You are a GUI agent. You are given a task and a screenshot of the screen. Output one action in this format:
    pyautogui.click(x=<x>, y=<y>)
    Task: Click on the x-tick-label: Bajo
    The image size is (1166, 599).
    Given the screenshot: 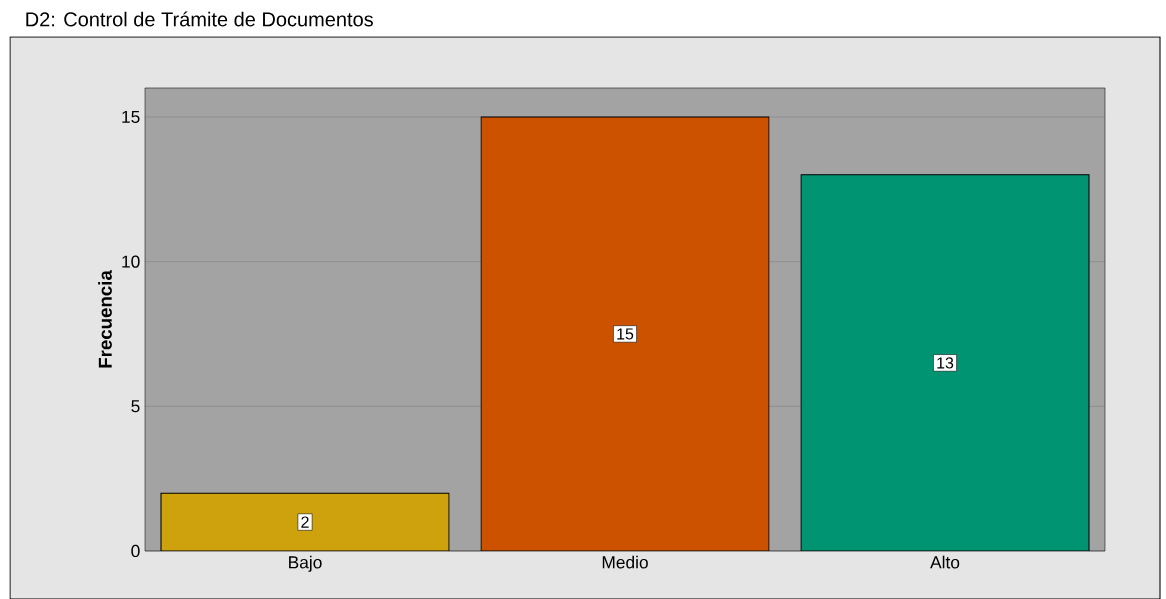 What is the action you would take?
    pyautogui.click(x=305, y=563)
    